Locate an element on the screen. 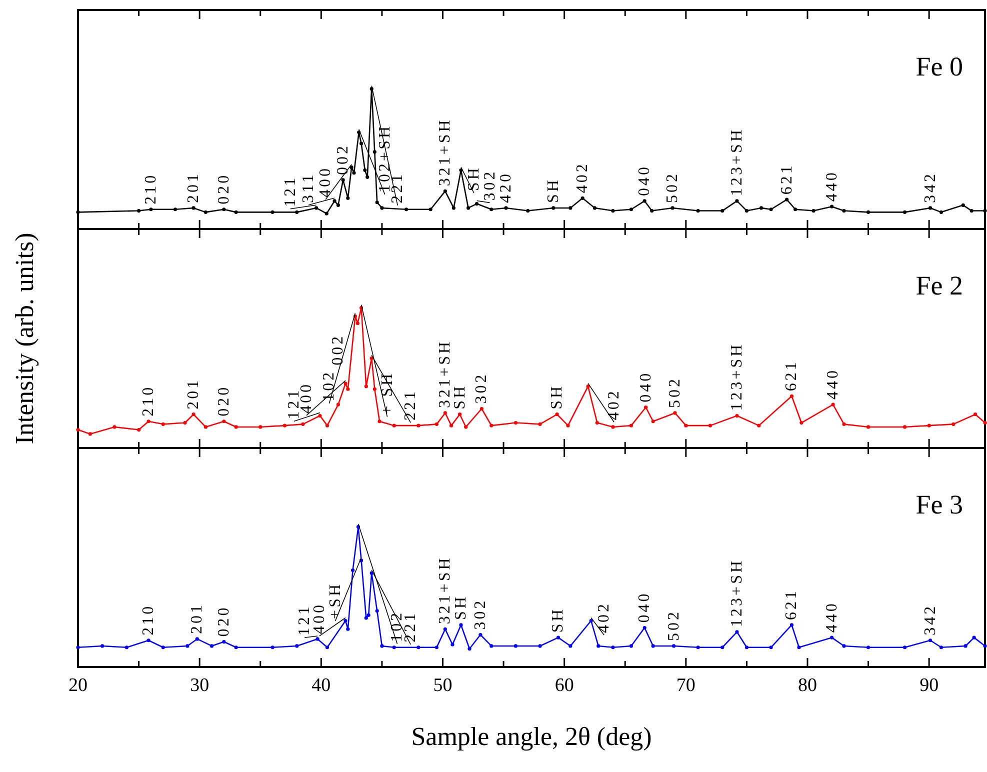 The height and width of the screenshot is (772, 987). annotation: +SH is located at coordinates (335, 600).